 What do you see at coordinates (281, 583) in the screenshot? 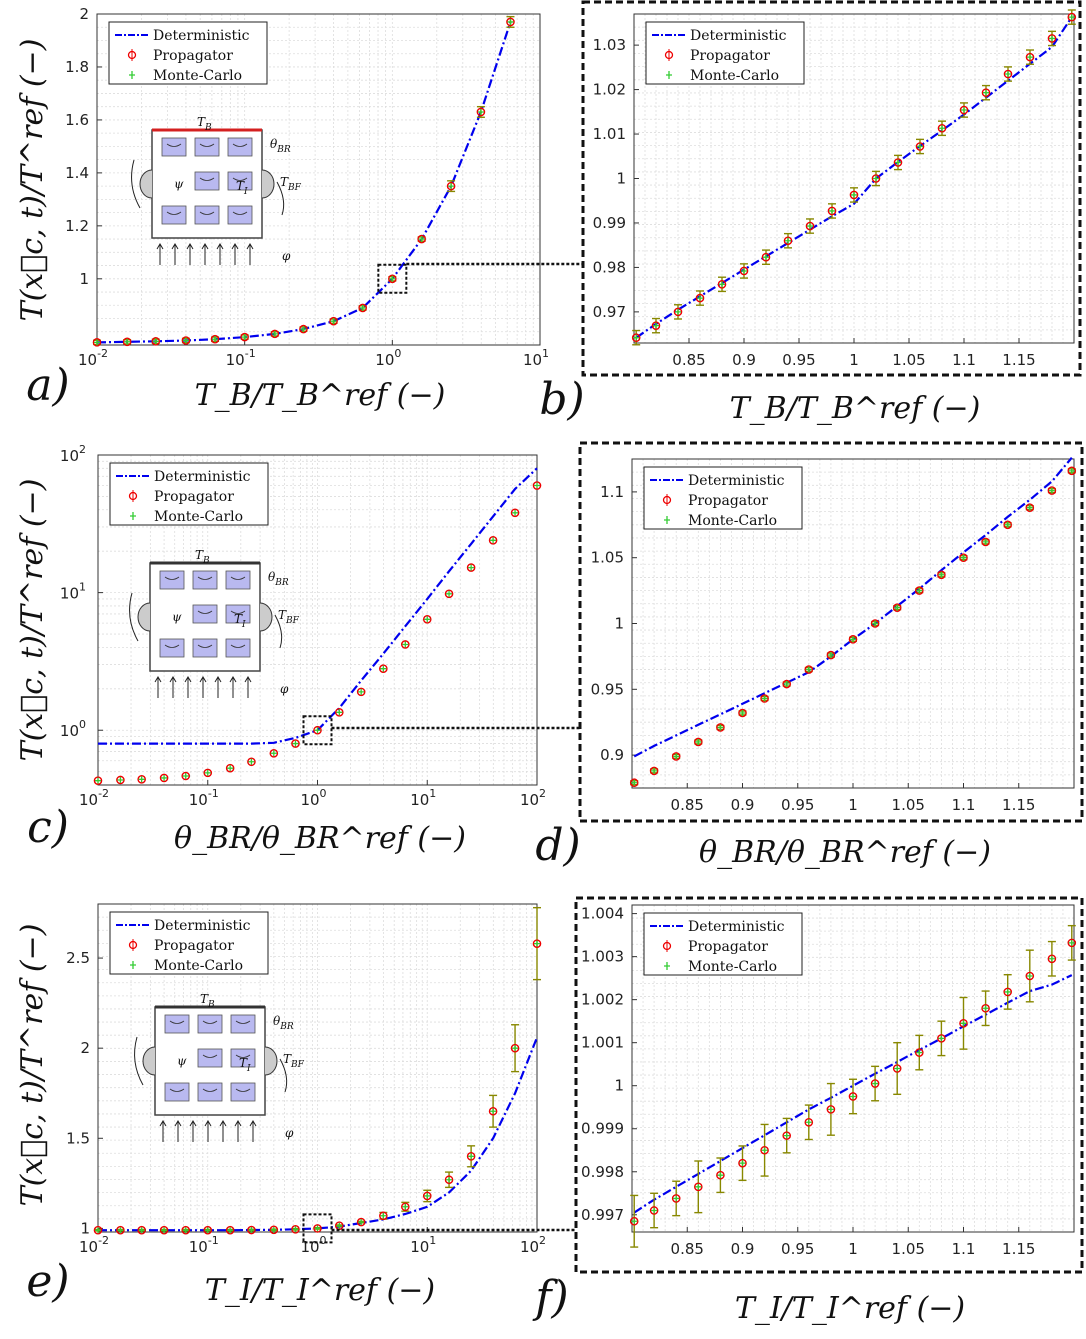
I see `inset-label-theta-sub: BR` at bounding box center [281, 583].